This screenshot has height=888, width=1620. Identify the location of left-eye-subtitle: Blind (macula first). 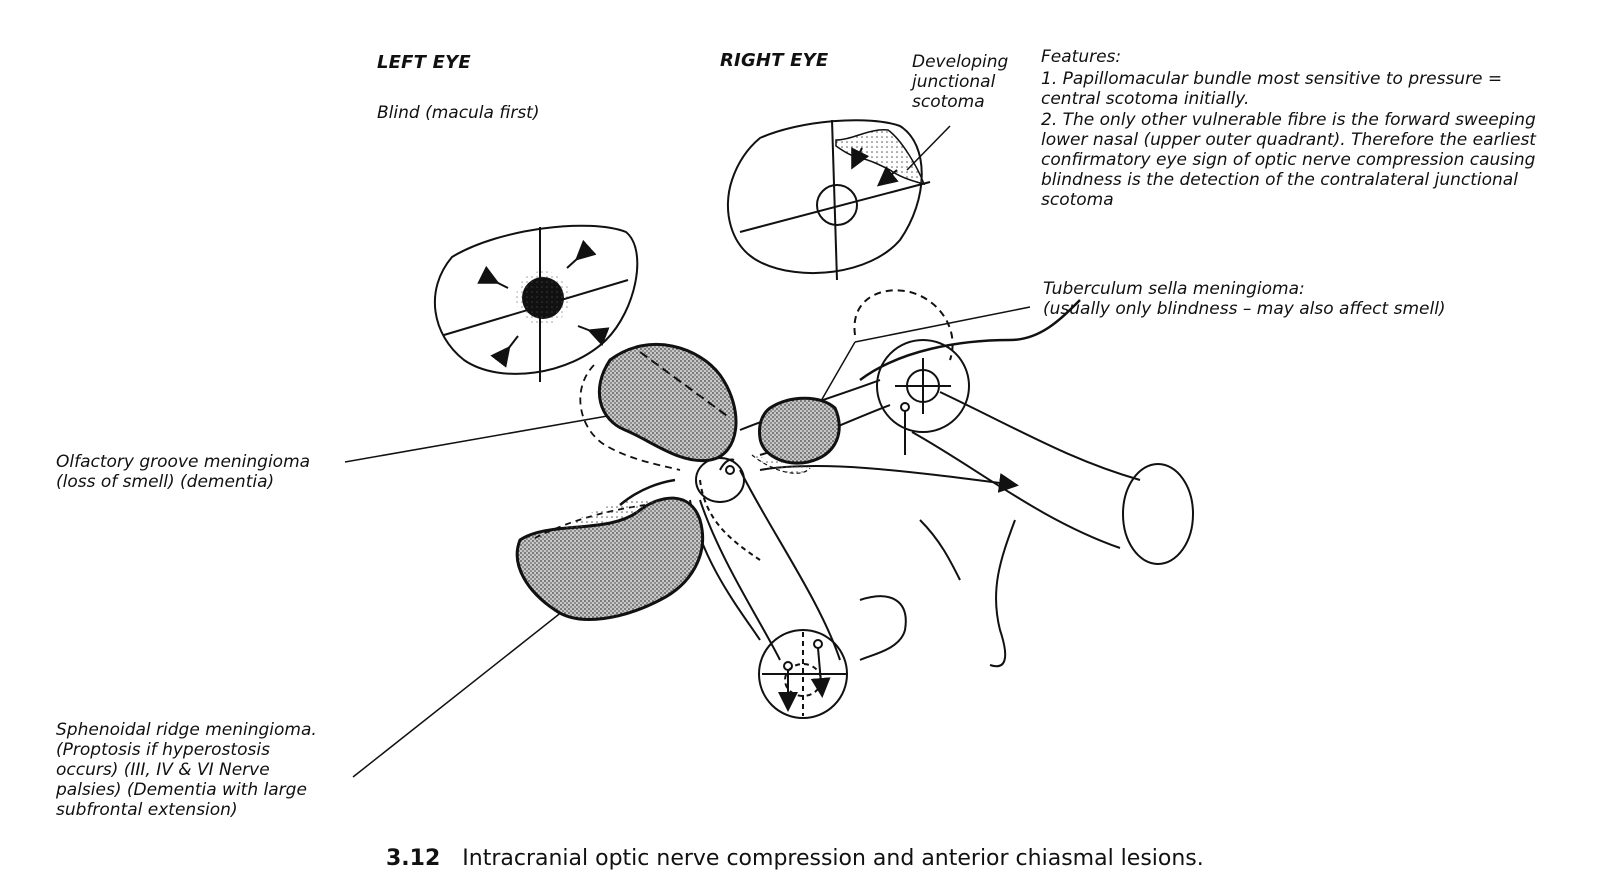
(458, 113).